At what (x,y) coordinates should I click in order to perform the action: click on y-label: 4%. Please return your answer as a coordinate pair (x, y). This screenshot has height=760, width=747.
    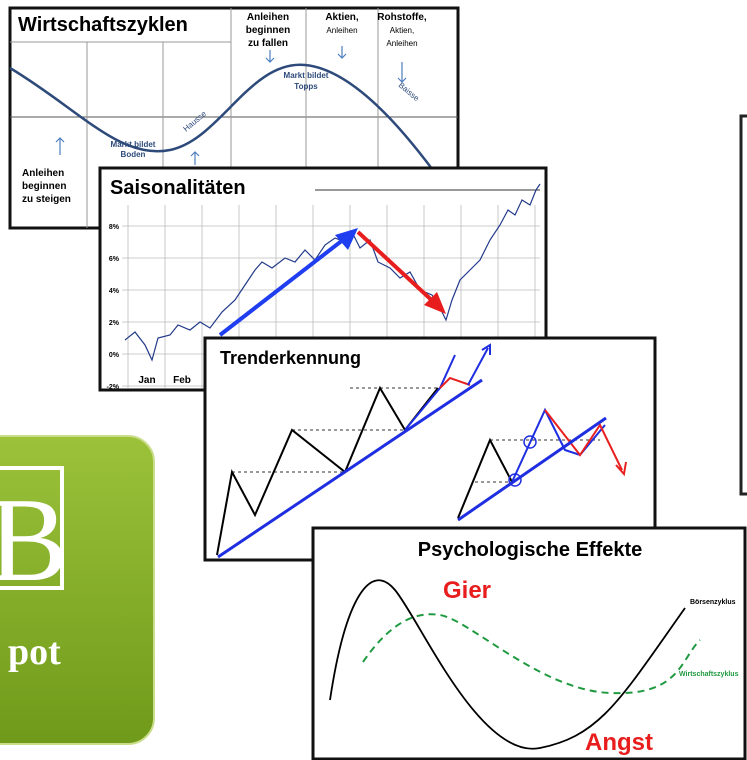
    Looking at the image, I should click on (114, 291).